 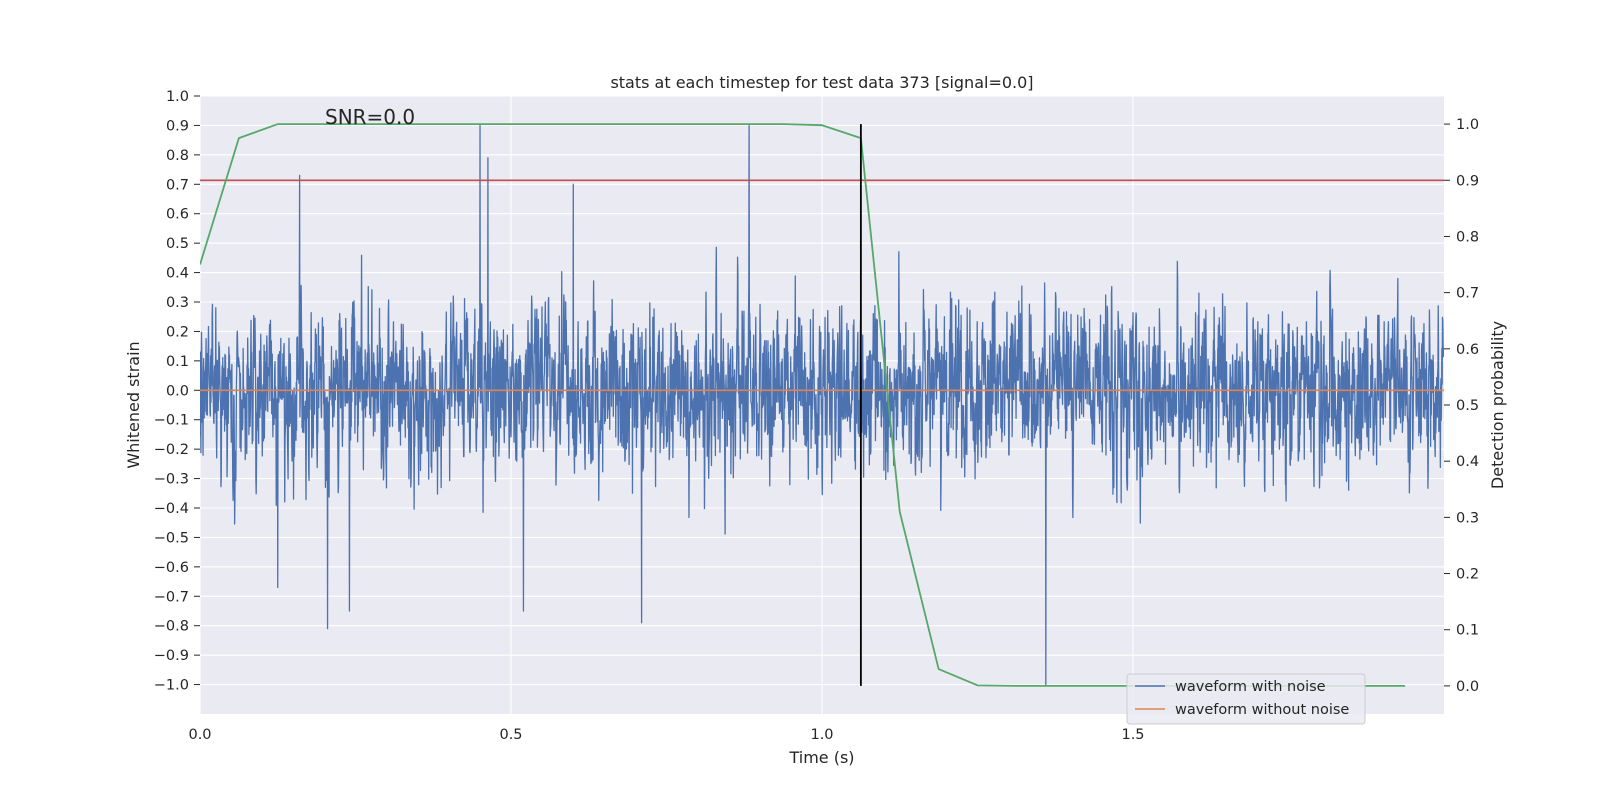 I want to click on x-tick-label: 0.0, so click(x=199, y=735).